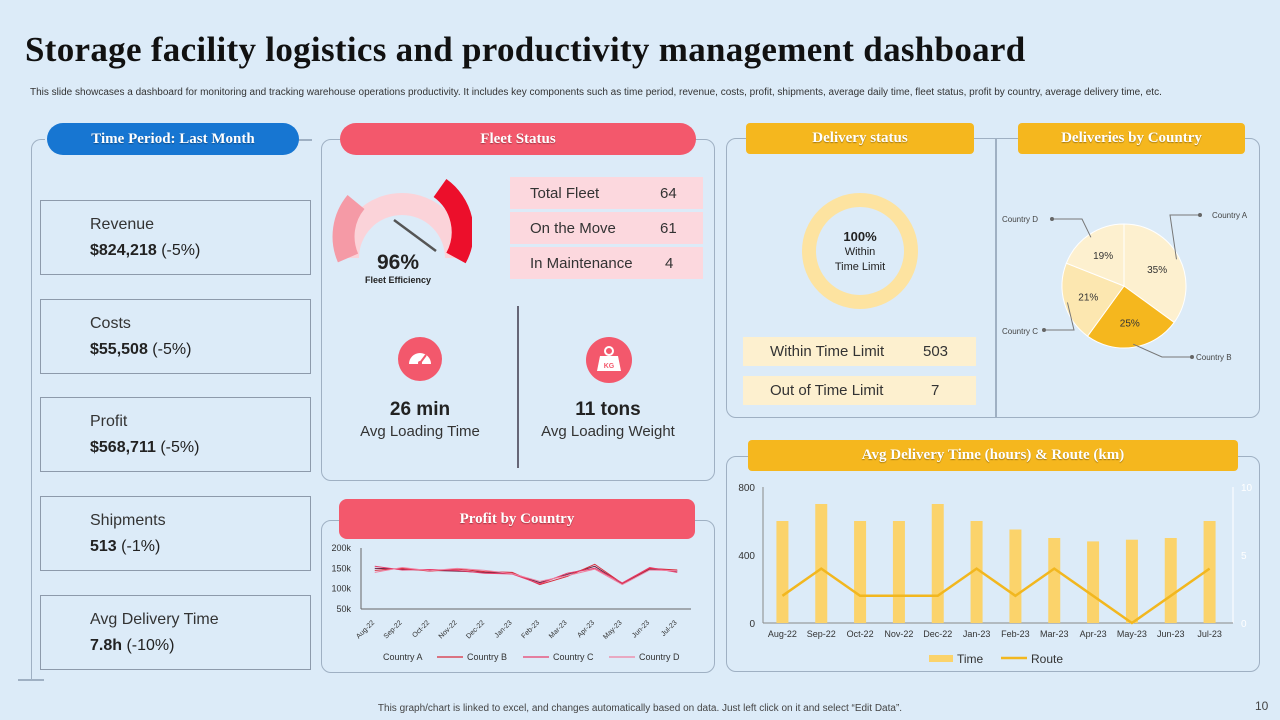 This screenshot has width=1280, height=720. What do you see at coordinates (669, 263) in the screenshot?
I see `fleet-row-value: 4` at bounding box center [669, 263].